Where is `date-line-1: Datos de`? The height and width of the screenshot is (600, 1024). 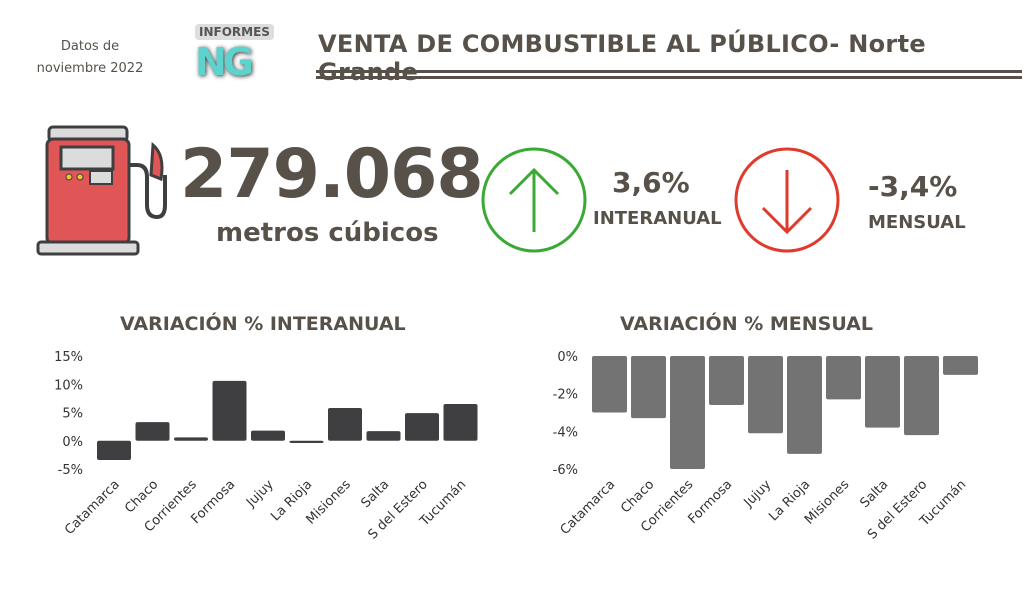
date-line-1: Datos de is located at coordinates (90, 46).